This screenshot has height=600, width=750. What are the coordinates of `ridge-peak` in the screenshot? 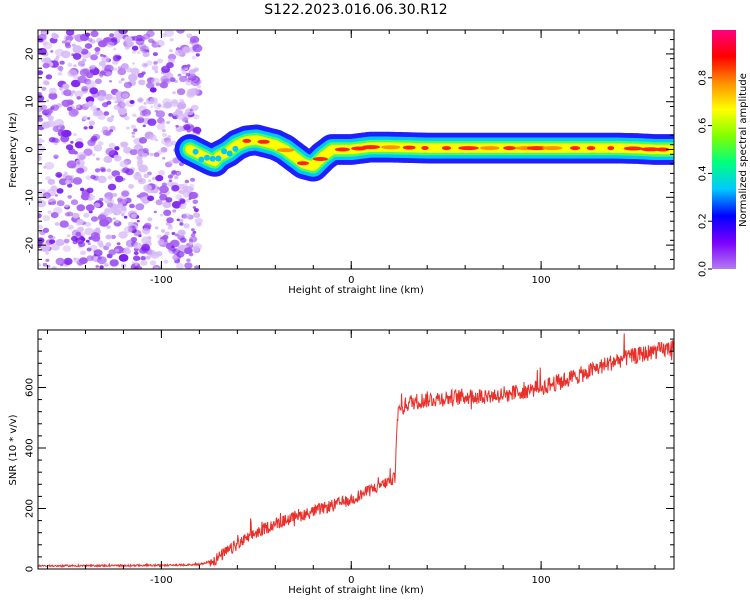 It's located at (633, 148).